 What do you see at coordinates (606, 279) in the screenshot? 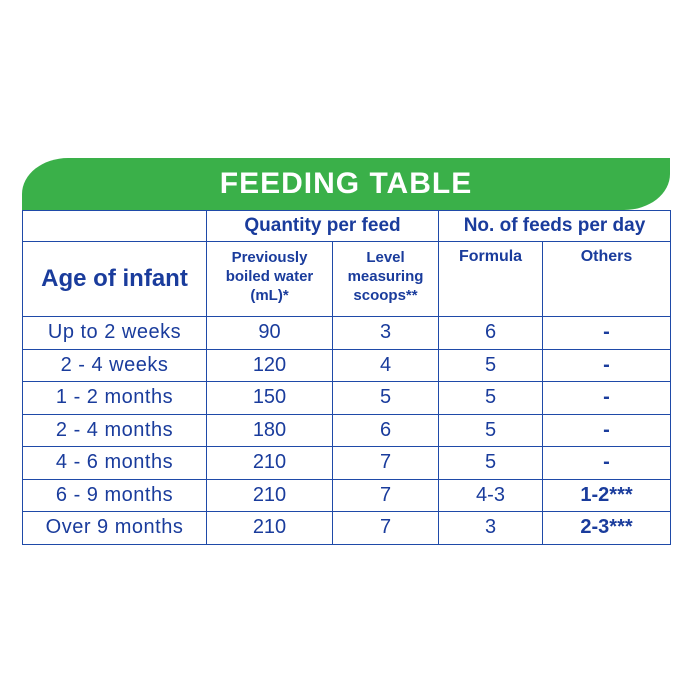
I see `others-column-header: Others` at bounding box center [606, 279].